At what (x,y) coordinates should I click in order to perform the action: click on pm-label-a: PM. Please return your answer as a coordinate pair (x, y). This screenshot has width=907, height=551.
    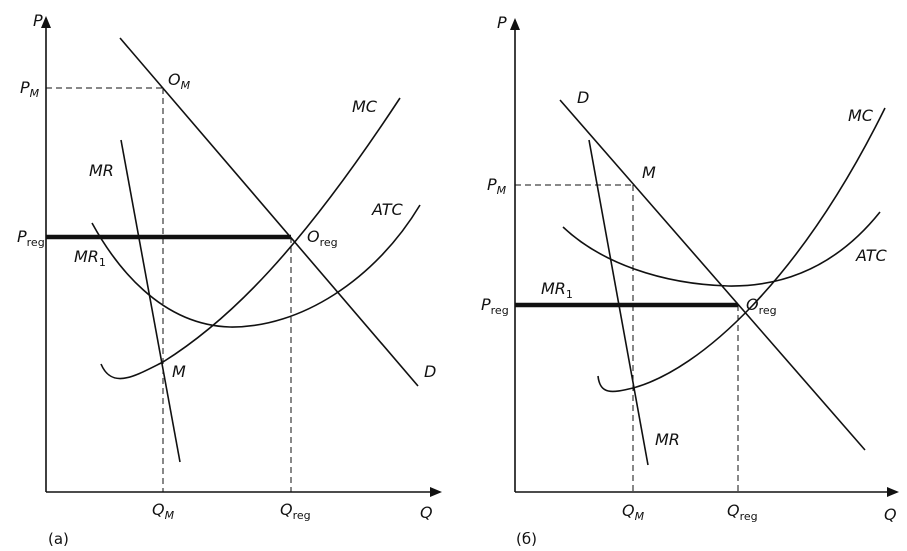
    Looking at the image, I should click on (30, 89).